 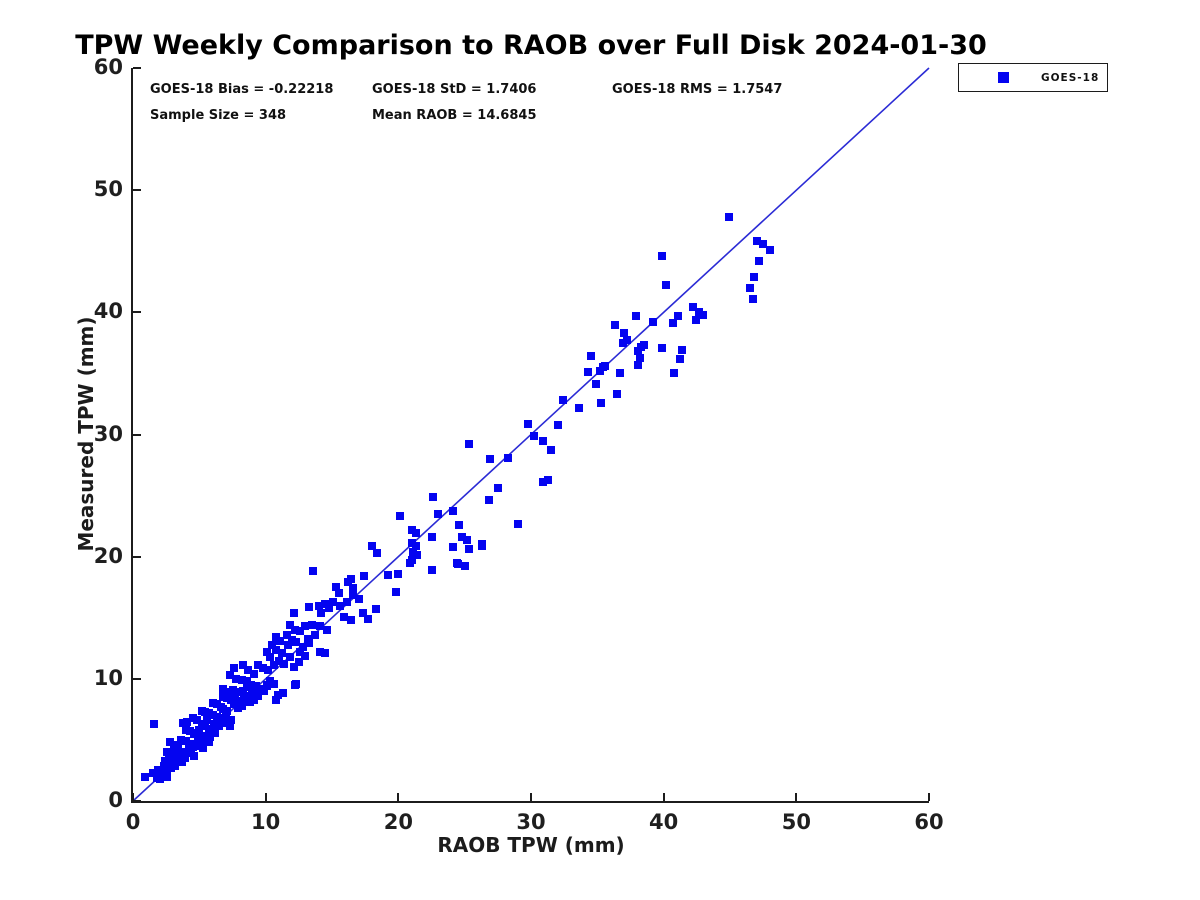 What do you see at coordinates (218, 115) in the screenshot?
I see `stat-sample-size: Sample Size = 348` at bounding box center [218, 115].